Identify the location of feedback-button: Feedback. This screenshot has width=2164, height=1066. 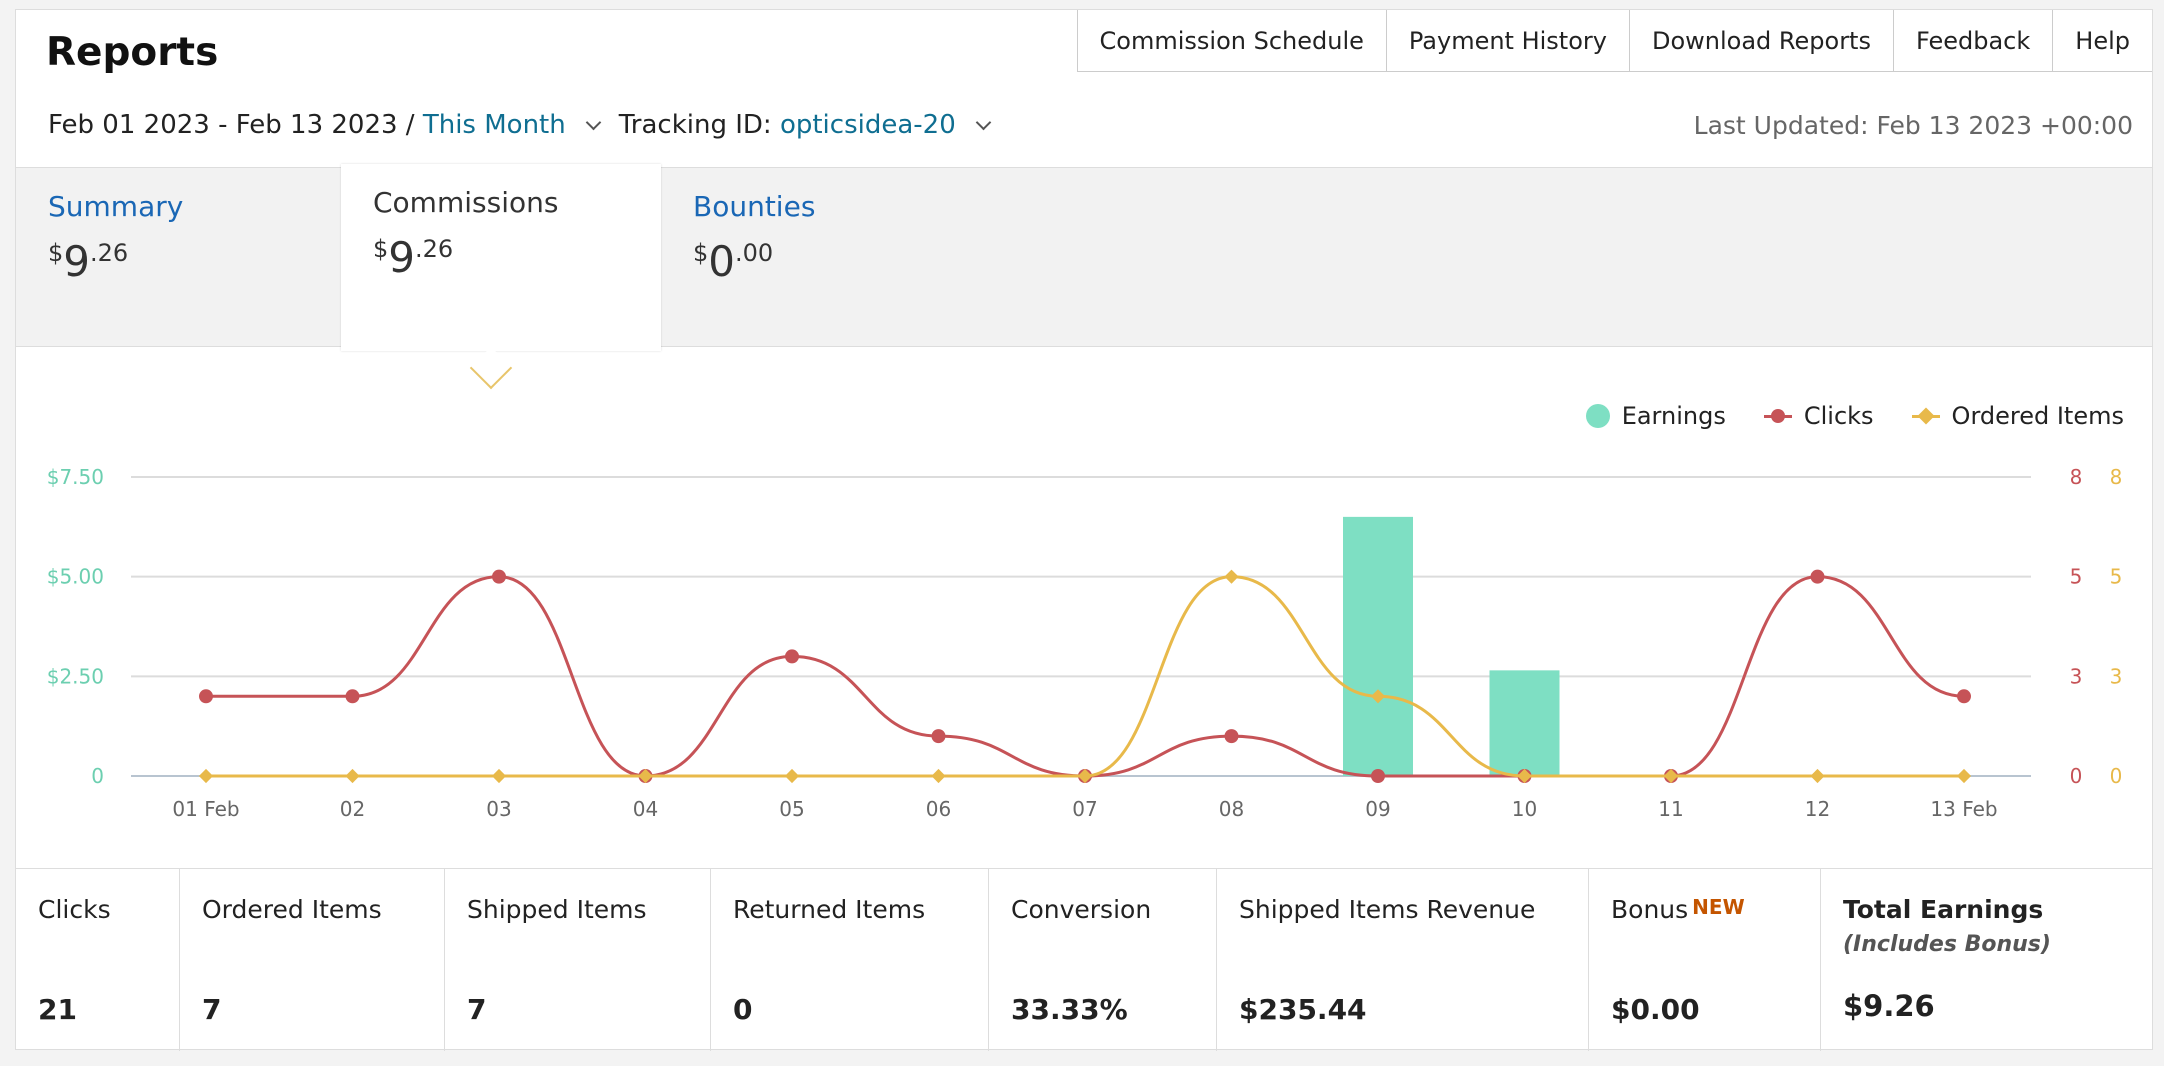
(1973, 40).